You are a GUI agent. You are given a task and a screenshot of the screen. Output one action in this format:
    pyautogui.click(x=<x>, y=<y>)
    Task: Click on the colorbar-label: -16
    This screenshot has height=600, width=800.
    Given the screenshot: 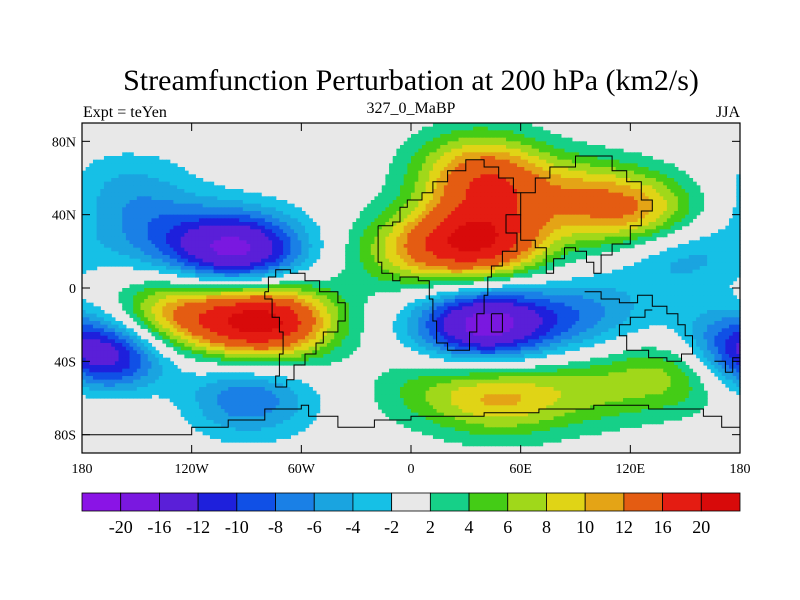 What is the action you would take?
    pyautogui.click(x=159, y=527)
    